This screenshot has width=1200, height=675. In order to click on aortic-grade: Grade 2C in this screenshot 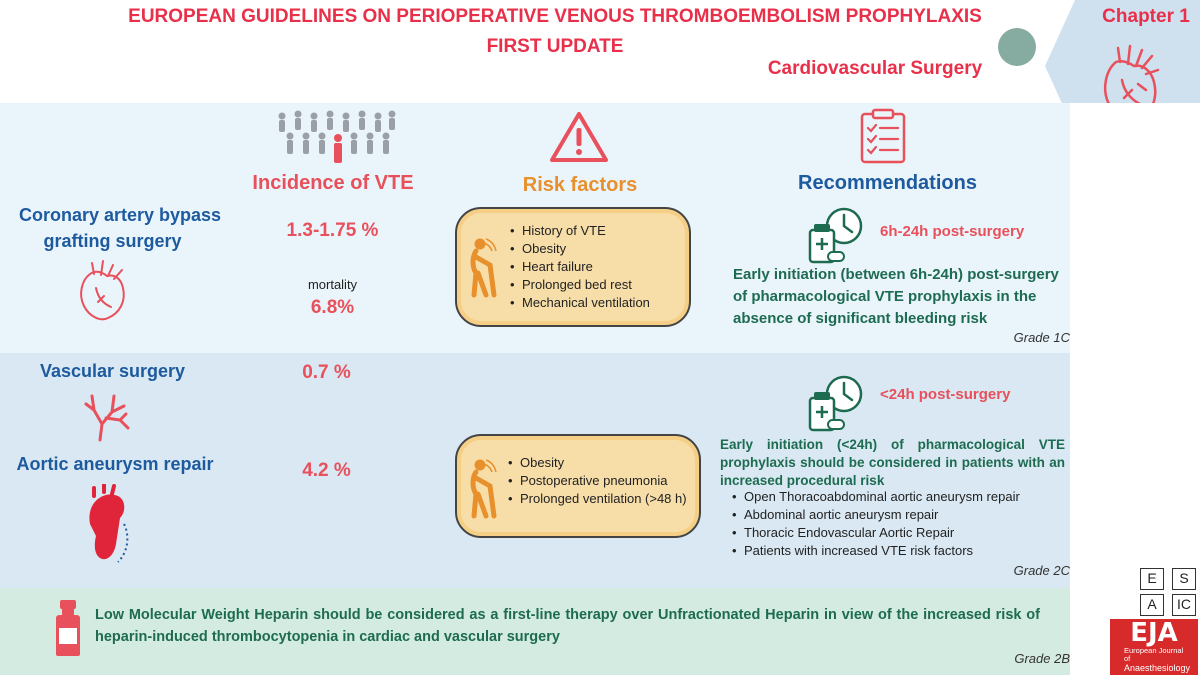, I will do `click(1041, 570)`.